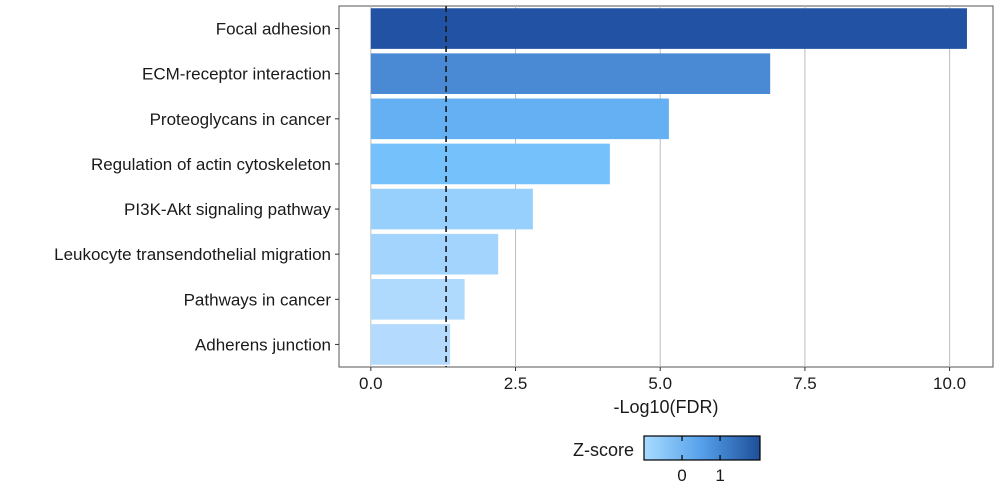 The width and height of the screenshot is (1000, 500). I want to click on x-tick-label: 0.0, so click(371, 383).